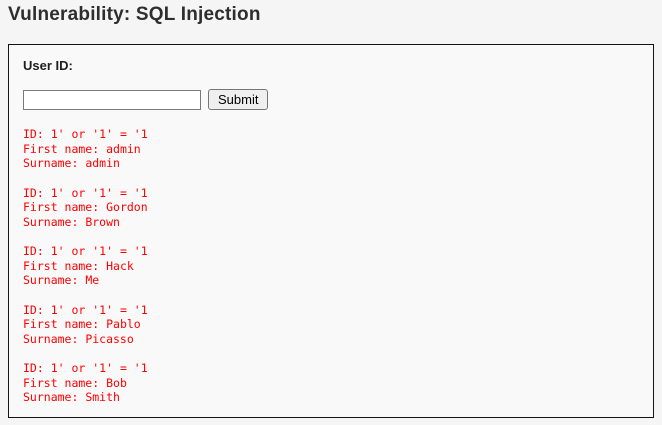 This screenshot has height=425, width=662. What do you see at coordinates (120, 265) in the screenshot?
I see `first-name-value: Hack` at bounding box center [120, 265].